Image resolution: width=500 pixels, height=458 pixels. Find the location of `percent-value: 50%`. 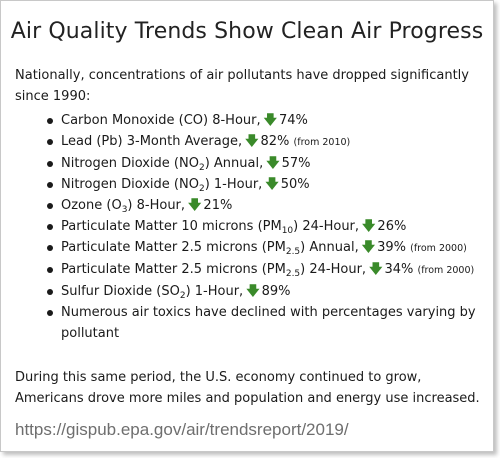

percent-value: 50% is located at coordinates (295, 184).